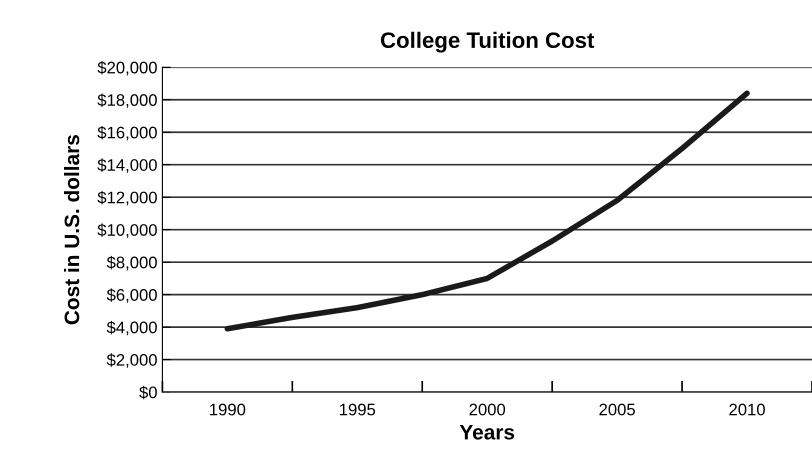  I want to click on y-tick-label: $8,000, so click(131, 263).